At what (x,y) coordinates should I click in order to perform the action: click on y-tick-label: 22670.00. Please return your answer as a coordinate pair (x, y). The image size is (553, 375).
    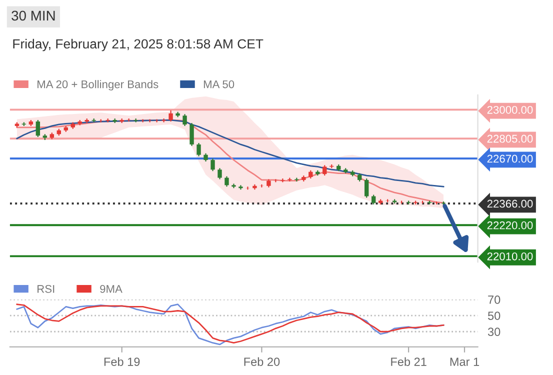
    Looking at the image, I should click on (510, 158).